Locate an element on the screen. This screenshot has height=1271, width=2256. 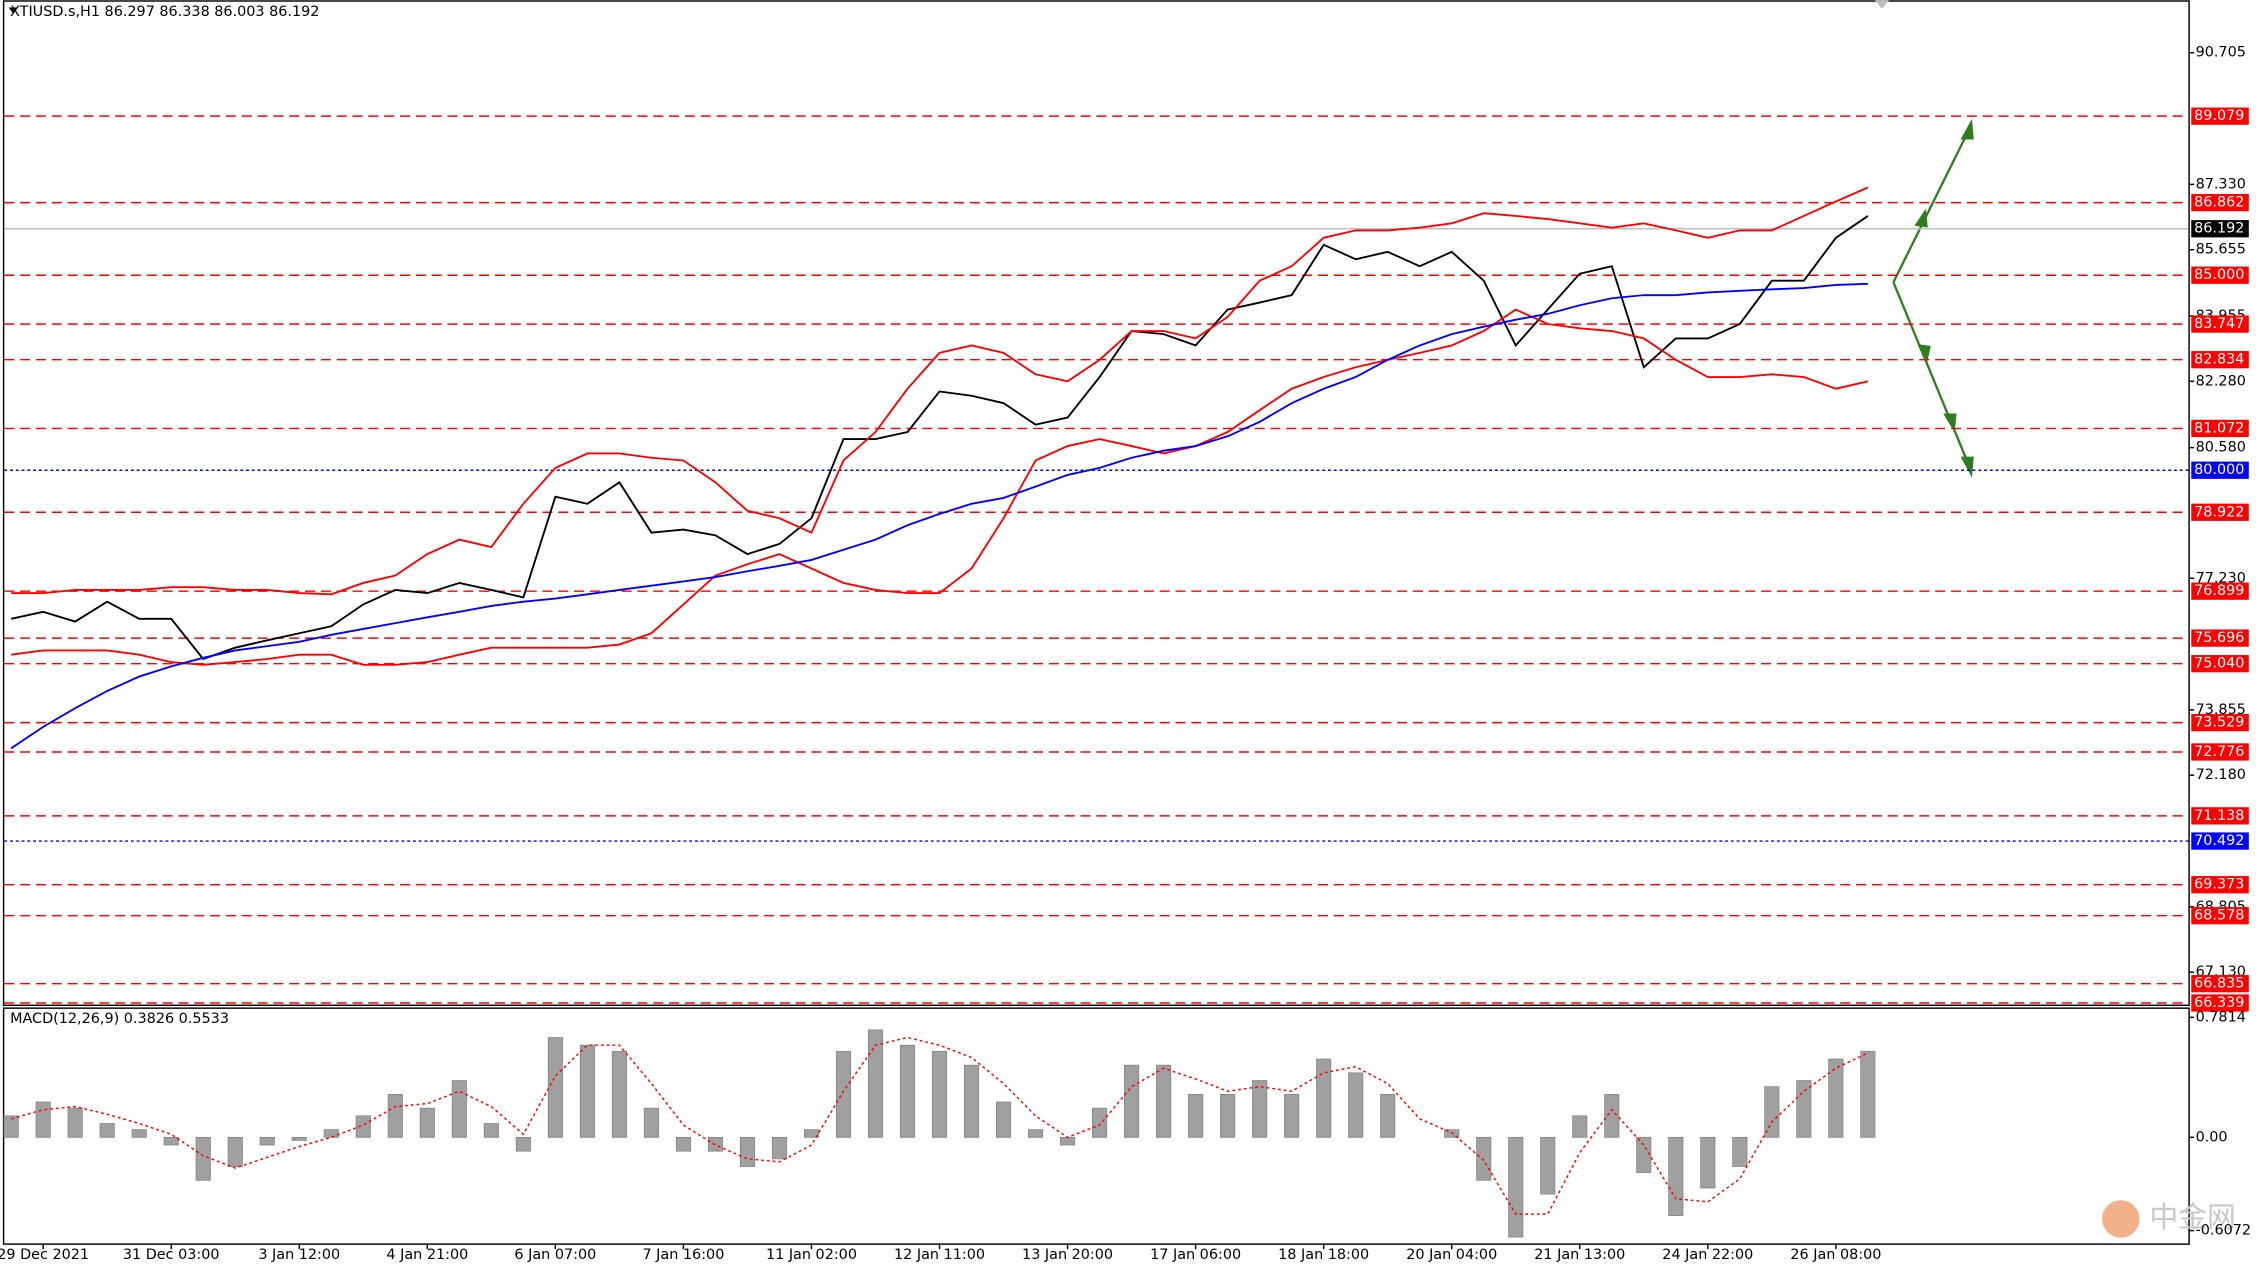
x-tick-label: 17 Jan 06:00 is located at coordinates (1195, 1255).